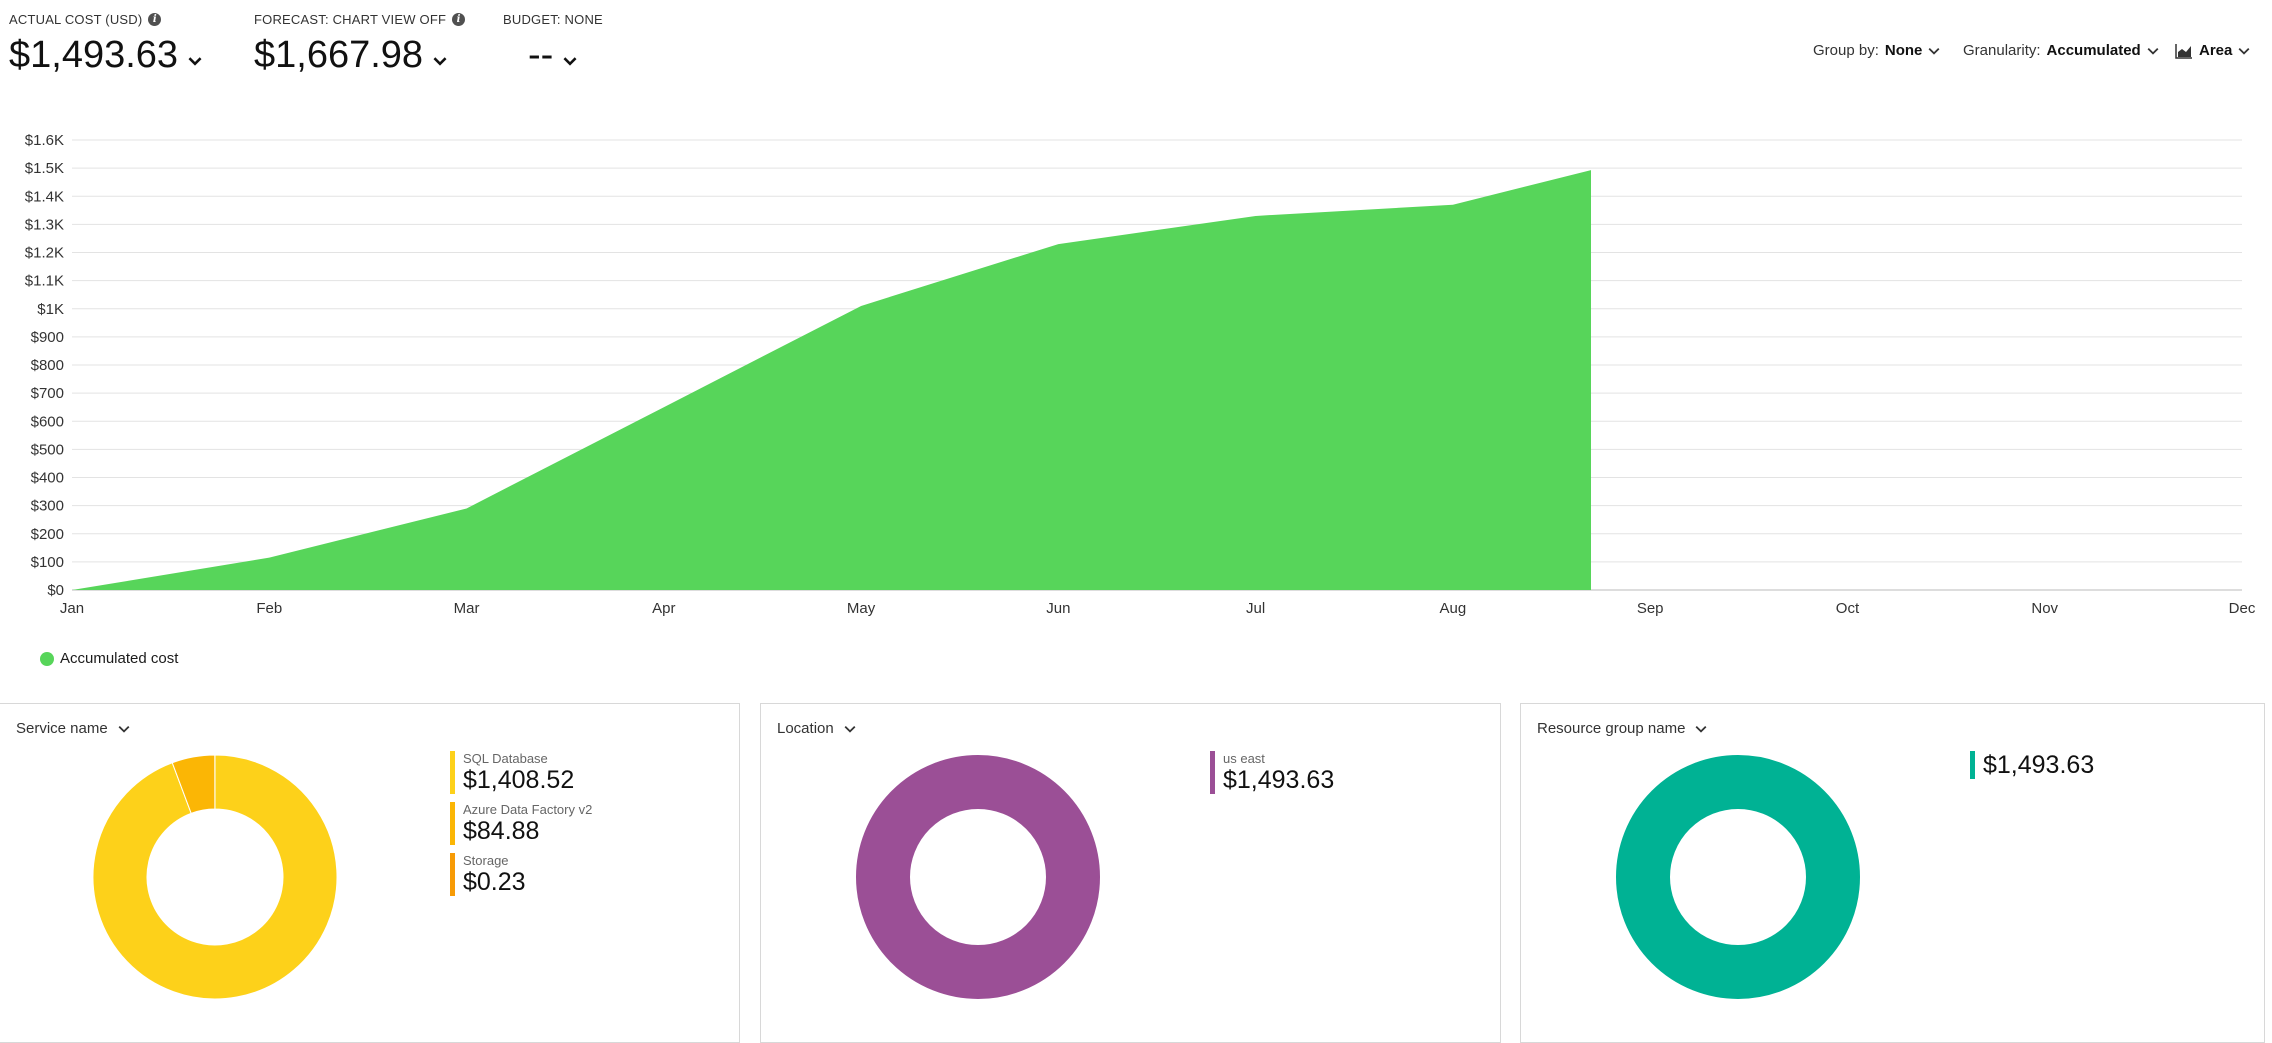 This screenshot has width=2272, height=1043. What do you see at coordinates (2044, 608) in the screenshot?
I see `x-tick-label: Nov` at bounding box center [2044, 608].